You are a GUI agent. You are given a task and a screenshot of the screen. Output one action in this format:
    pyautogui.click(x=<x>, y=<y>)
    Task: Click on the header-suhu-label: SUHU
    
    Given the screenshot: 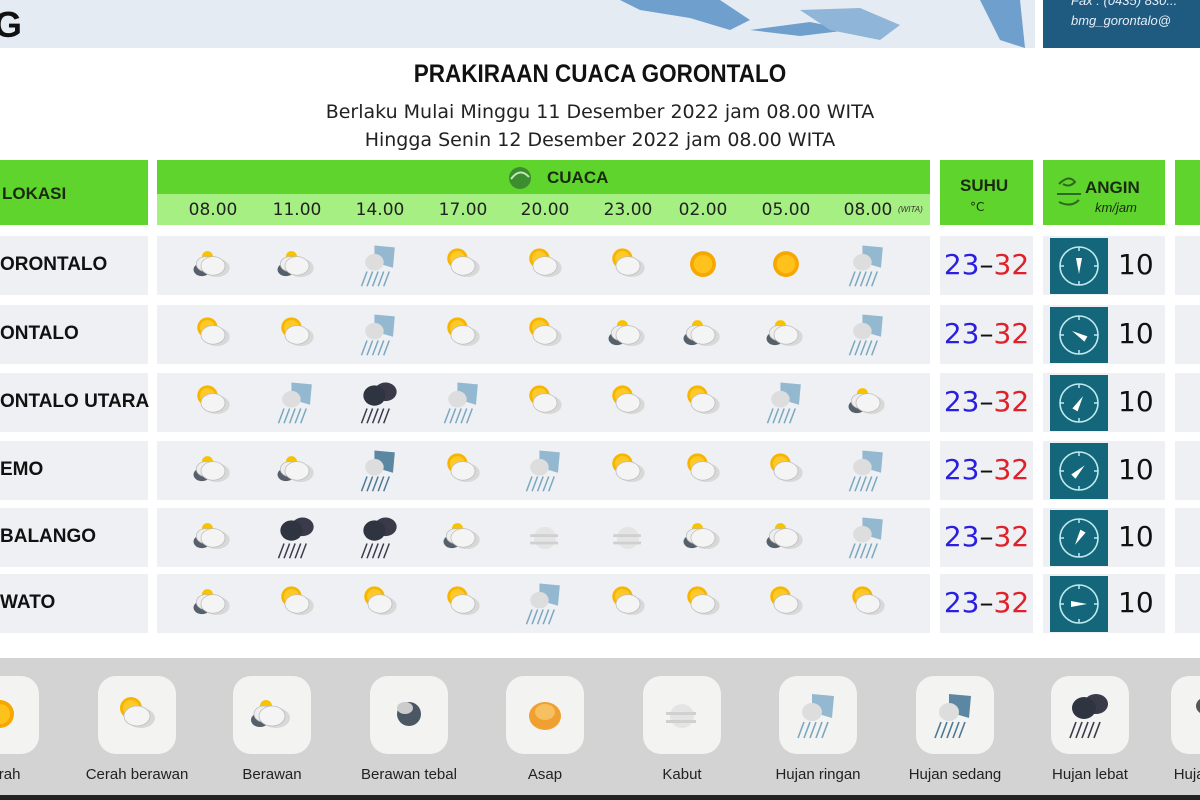 What is the action you would take?
    pyautogui.click(x=984, y=185)
    